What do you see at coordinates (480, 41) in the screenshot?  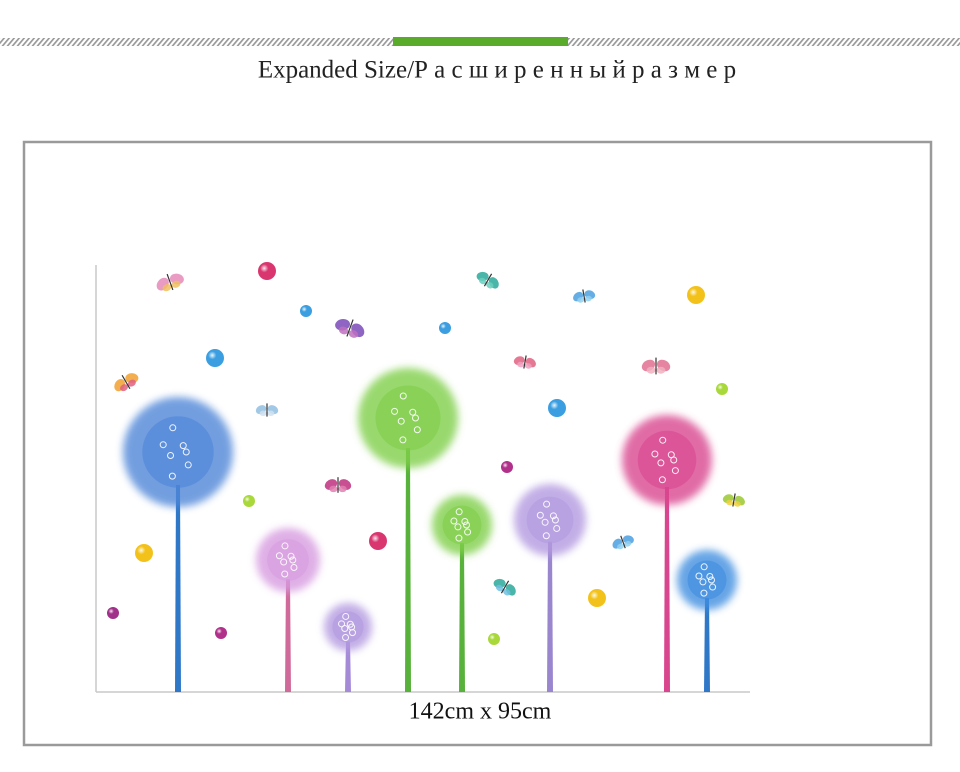 I see `divider-accent` at bounding box center [480, 41].